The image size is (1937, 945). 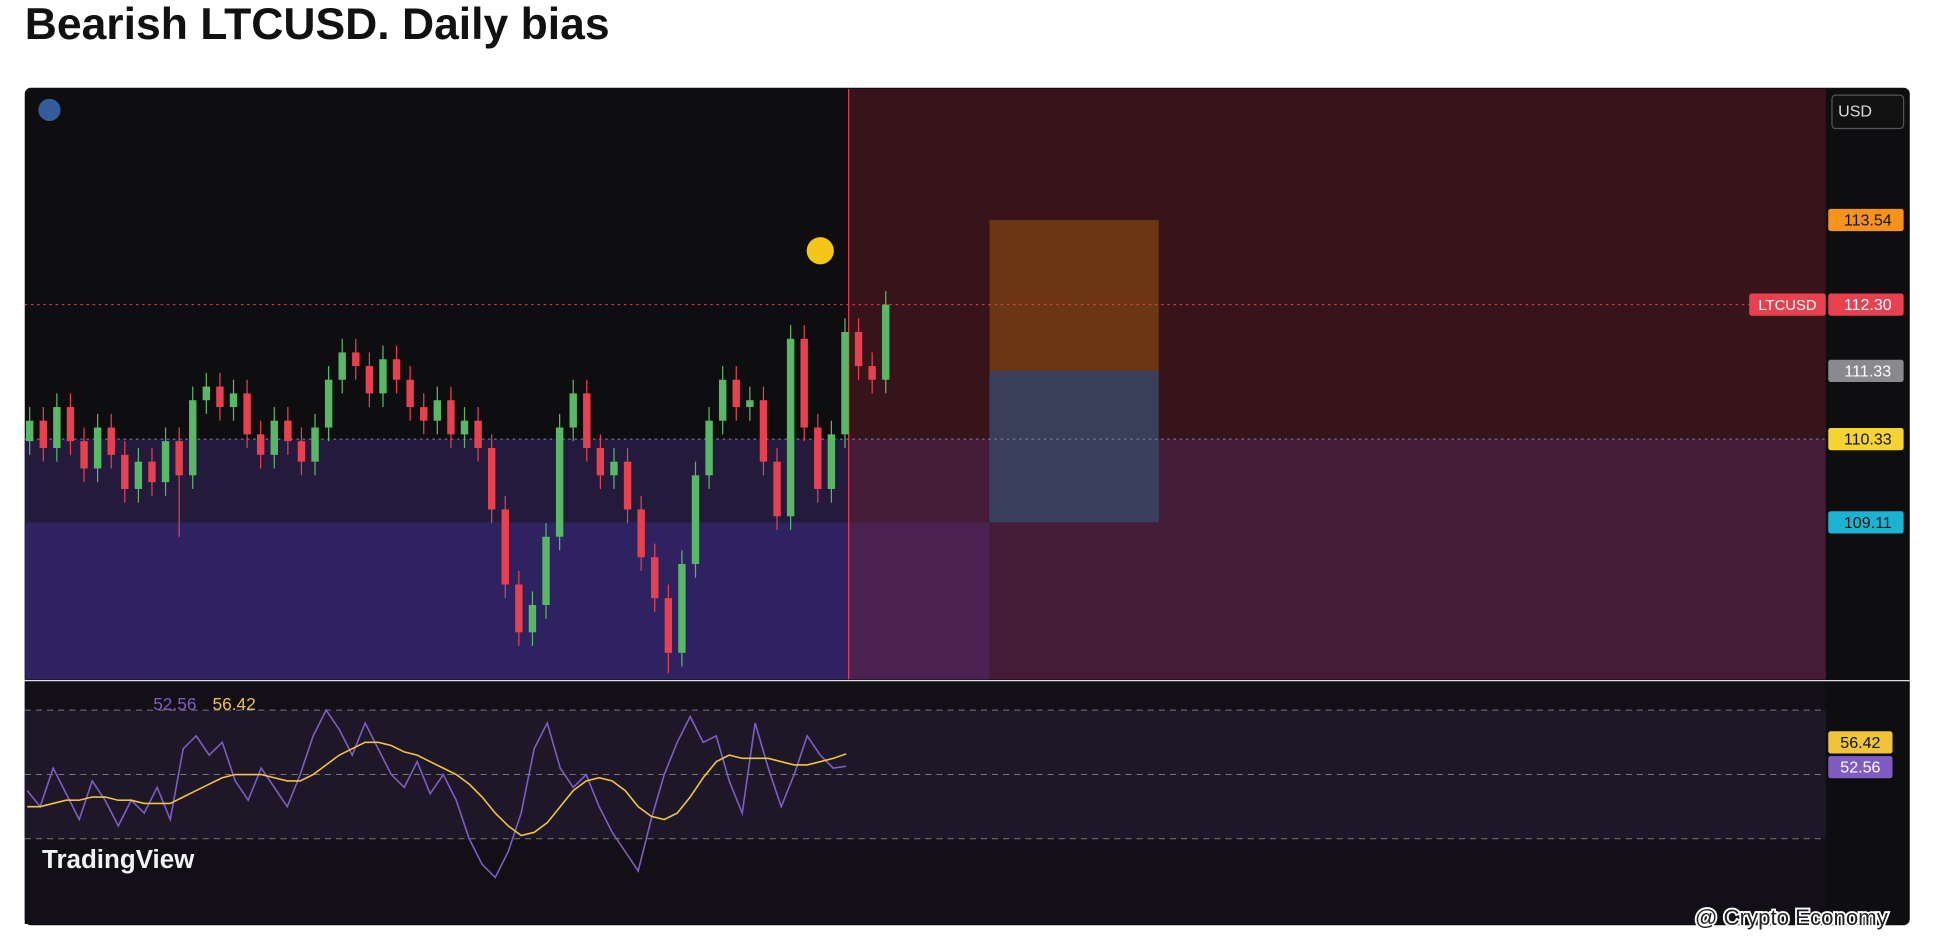 I want to click on rsi-legend-value: 56.42, so click(x=234, y=704).